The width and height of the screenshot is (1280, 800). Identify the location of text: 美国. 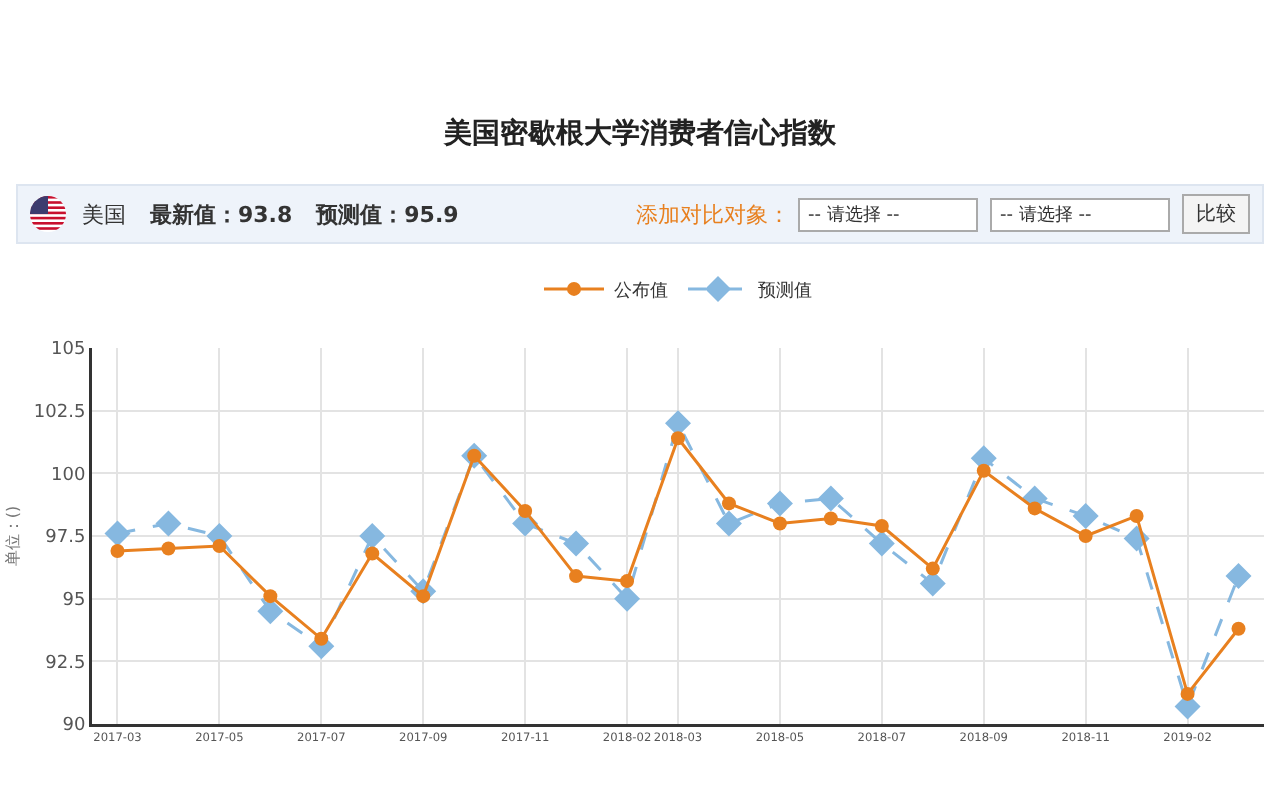
(104, 214).